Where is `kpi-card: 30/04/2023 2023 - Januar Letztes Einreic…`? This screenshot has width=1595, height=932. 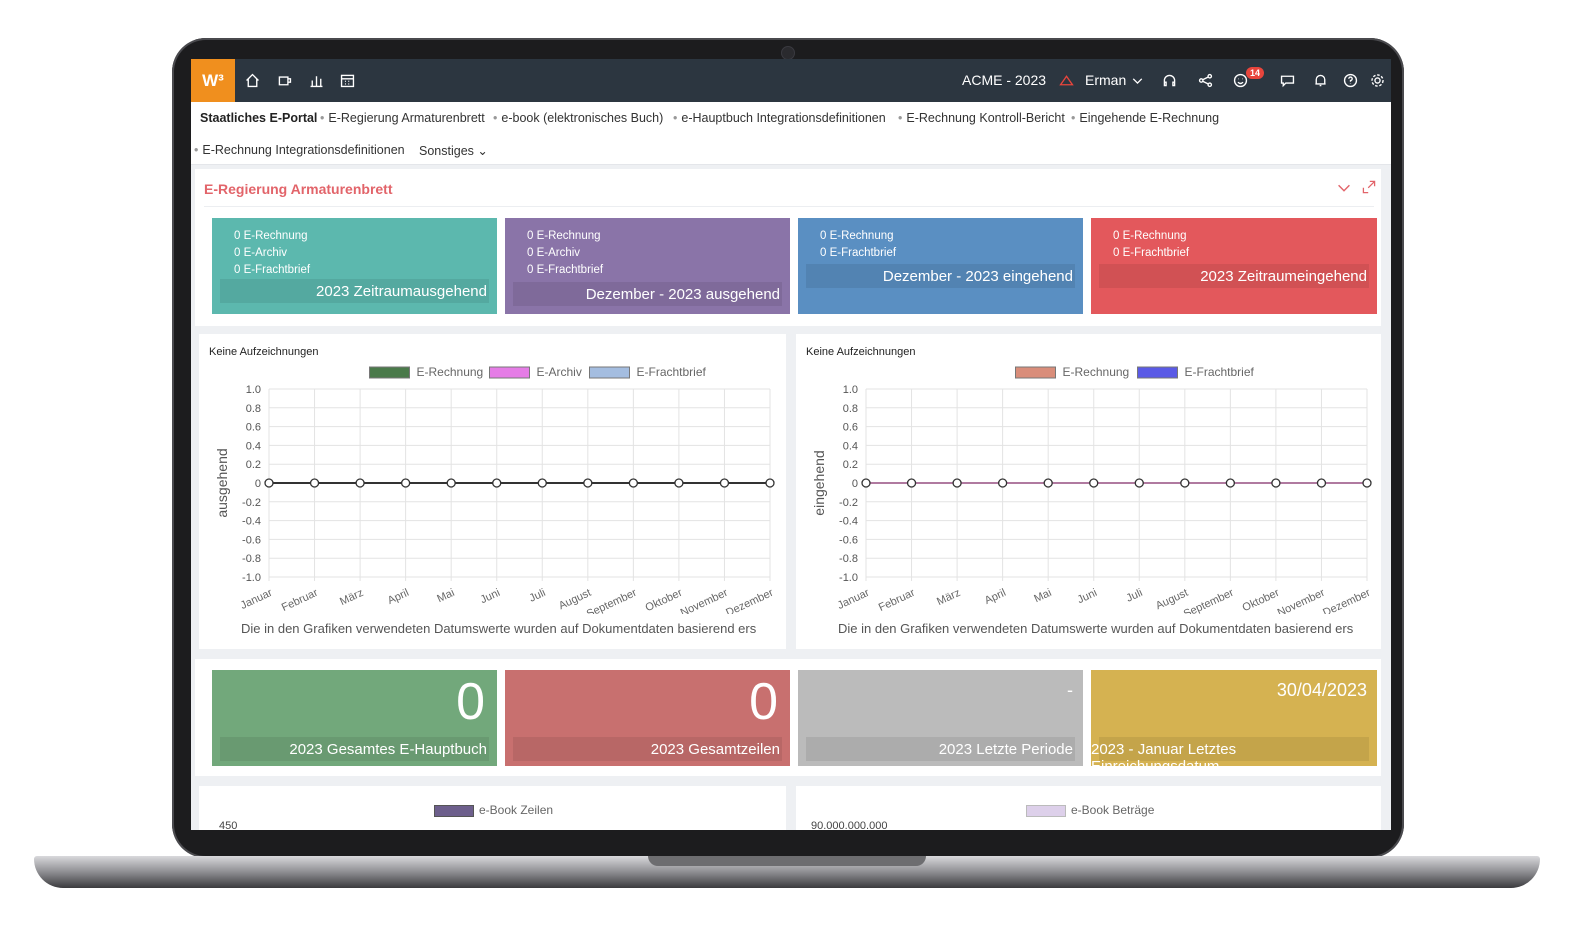
kpi-card: 30/04/2023 2023 - Januar Letztes Einreic… is located at coordinates (1234, 718).